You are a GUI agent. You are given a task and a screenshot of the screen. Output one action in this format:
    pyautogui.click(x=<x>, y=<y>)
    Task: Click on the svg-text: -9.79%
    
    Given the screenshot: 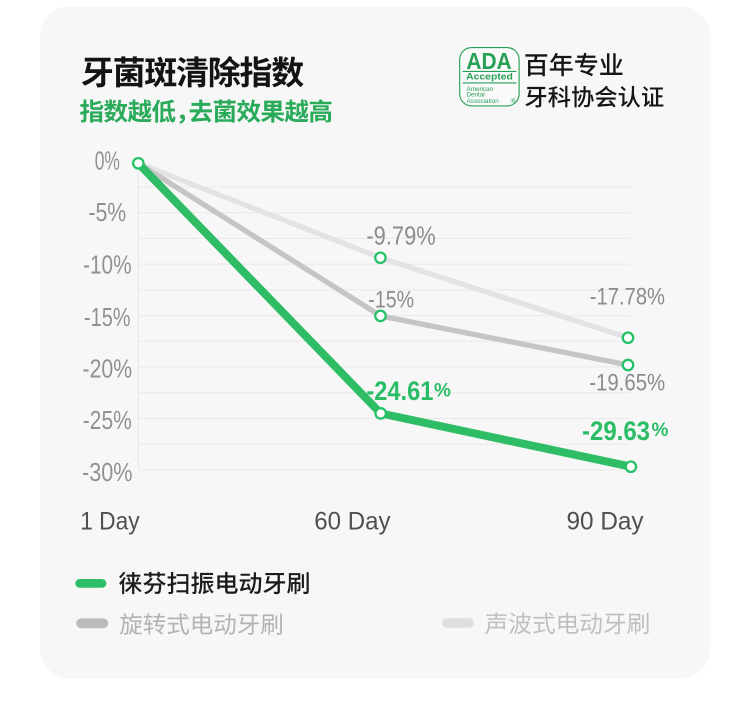 What is the action you would take?
    pyautogui.click(x=400, y=236)
    